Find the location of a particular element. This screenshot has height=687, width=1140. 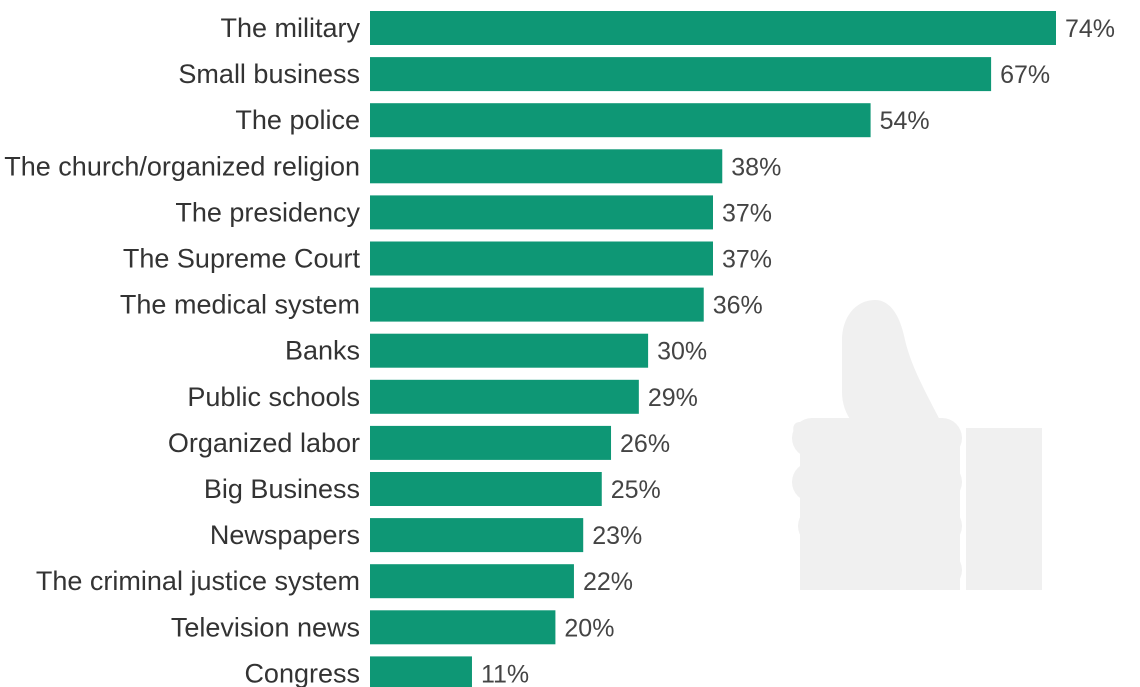

value-label-the-military: 74% is located at coordinates (1090, 29).